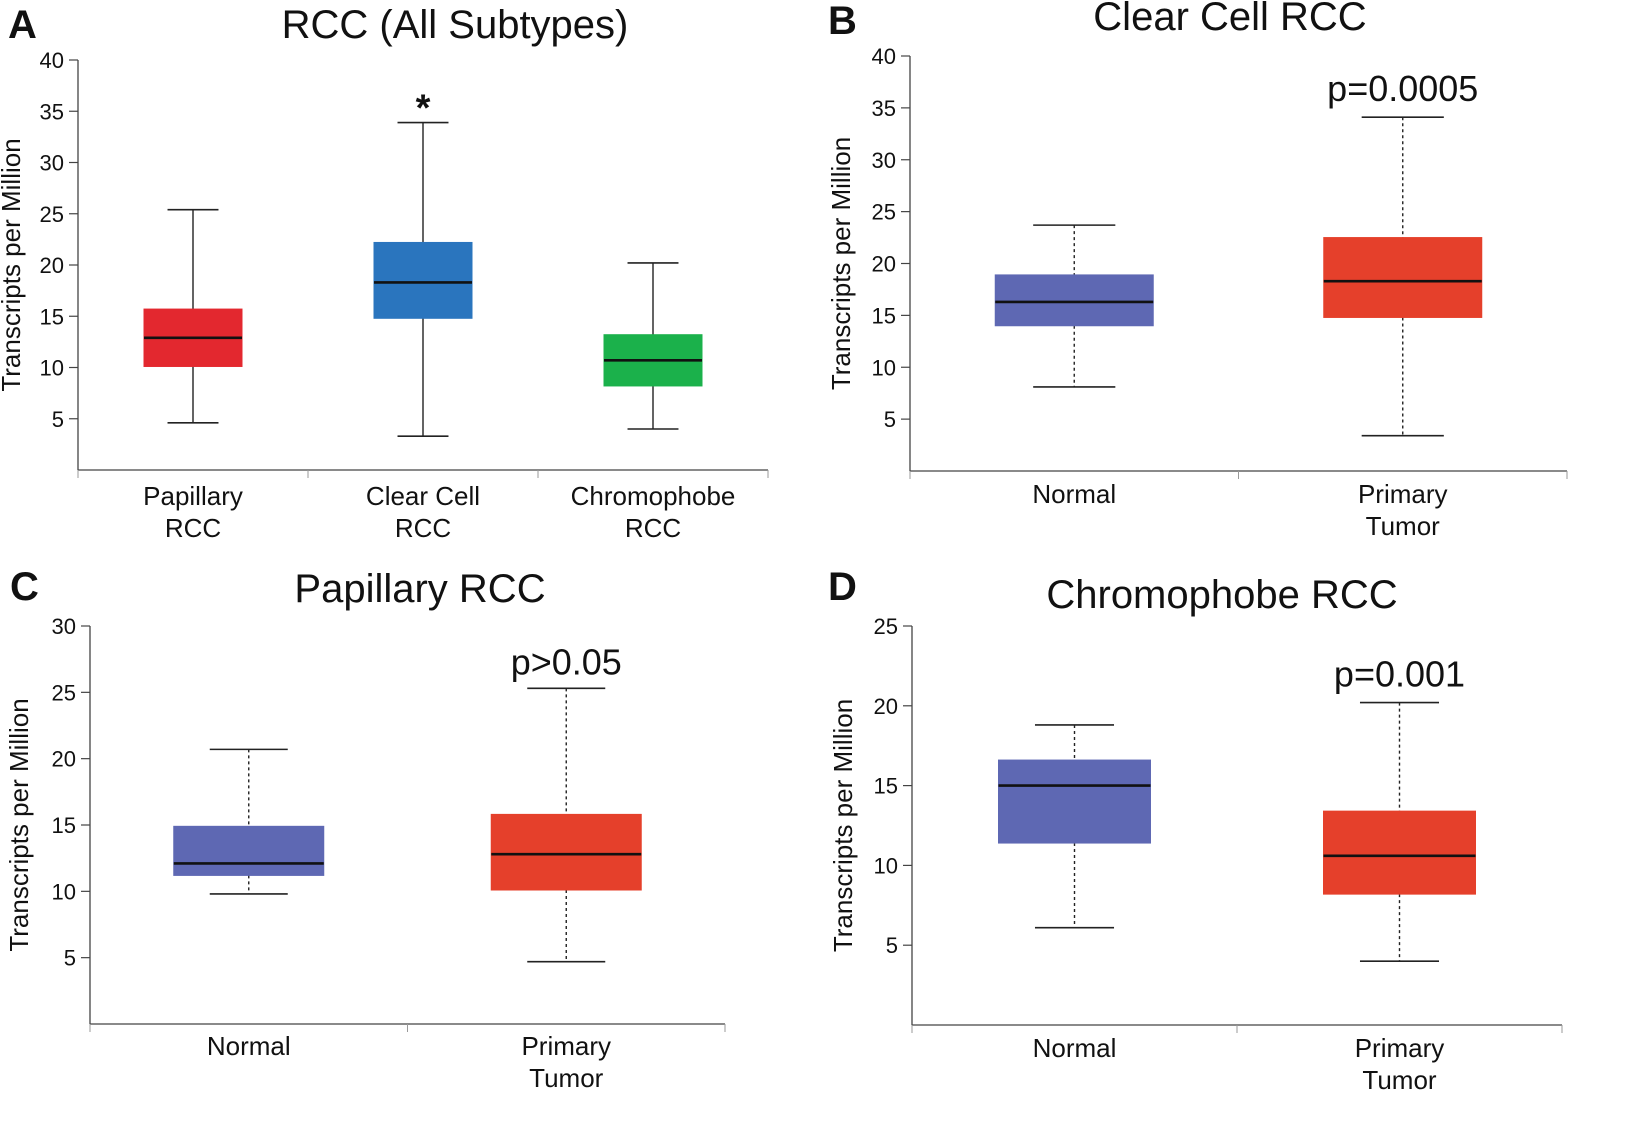 This screenshot has height=1148, width=1645. I want to click on y-tick-label-d: 10, so click(886, 865).